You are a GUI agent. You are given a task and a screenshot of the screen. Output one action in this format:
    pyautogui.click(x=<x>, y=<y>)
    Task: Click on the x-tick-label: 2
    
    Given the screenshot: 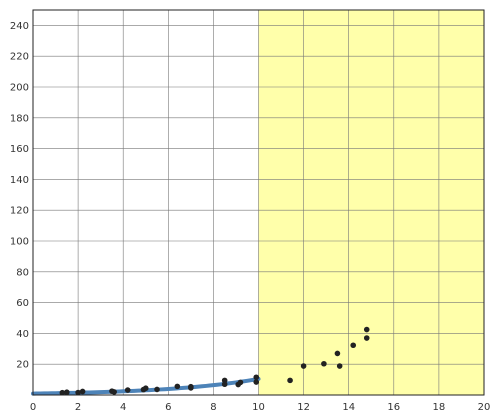 What is the action you would take?
    pyautogui.click(x=78, y=407)
    